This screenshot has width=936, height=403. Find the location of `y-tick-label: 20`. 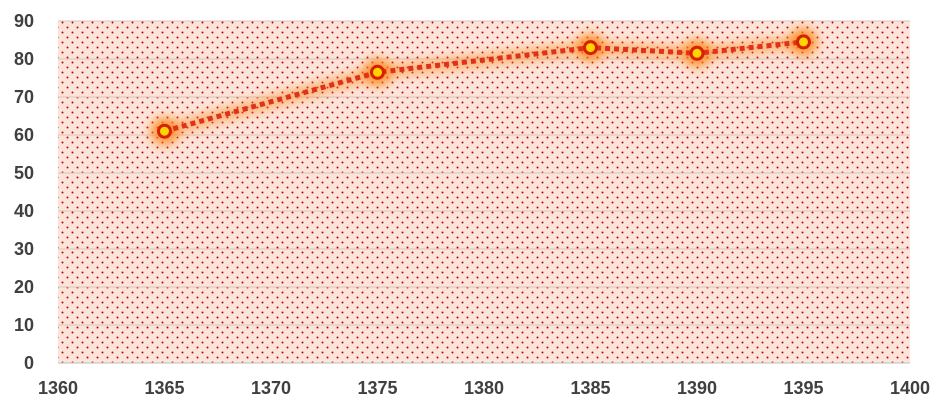

y-tick-label: 20 is located at coordinates (24, 287).